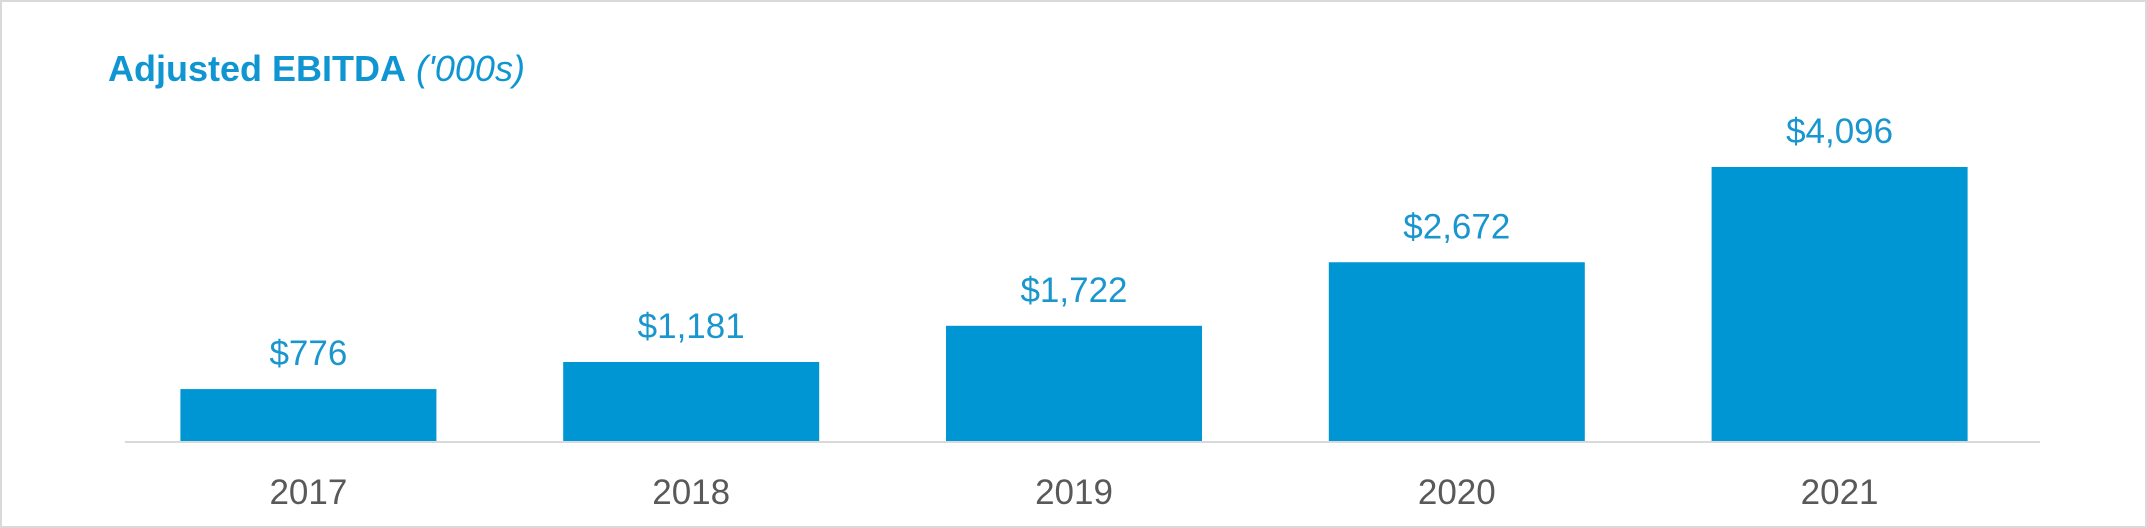 The height and width of the screenshot is (528, 2147). What do you see at coordinates (691, 326) in the screenshot?
I see `data-label-2018: $1,181` at bounding box center [691, 326].